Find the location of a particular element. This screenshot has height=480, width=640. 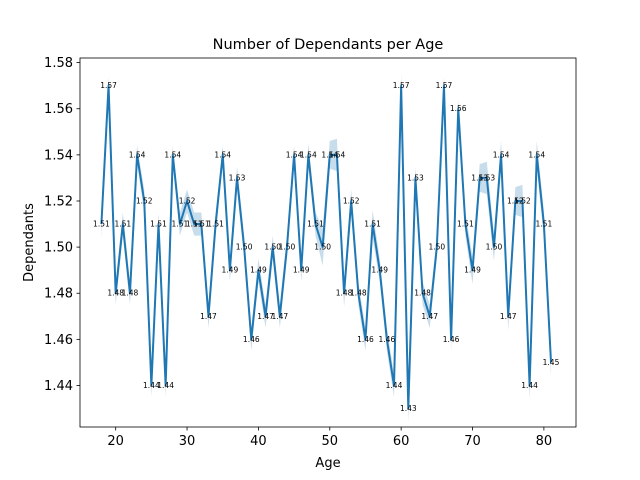

data-label: 1.43 is located at coordinates (408, 408).